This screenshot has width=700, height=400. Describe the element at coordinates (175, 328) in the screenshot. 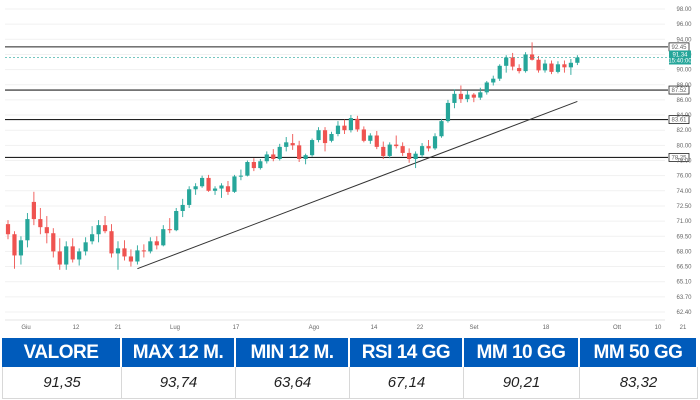

I see `x-tick-label: Lug` at that location.